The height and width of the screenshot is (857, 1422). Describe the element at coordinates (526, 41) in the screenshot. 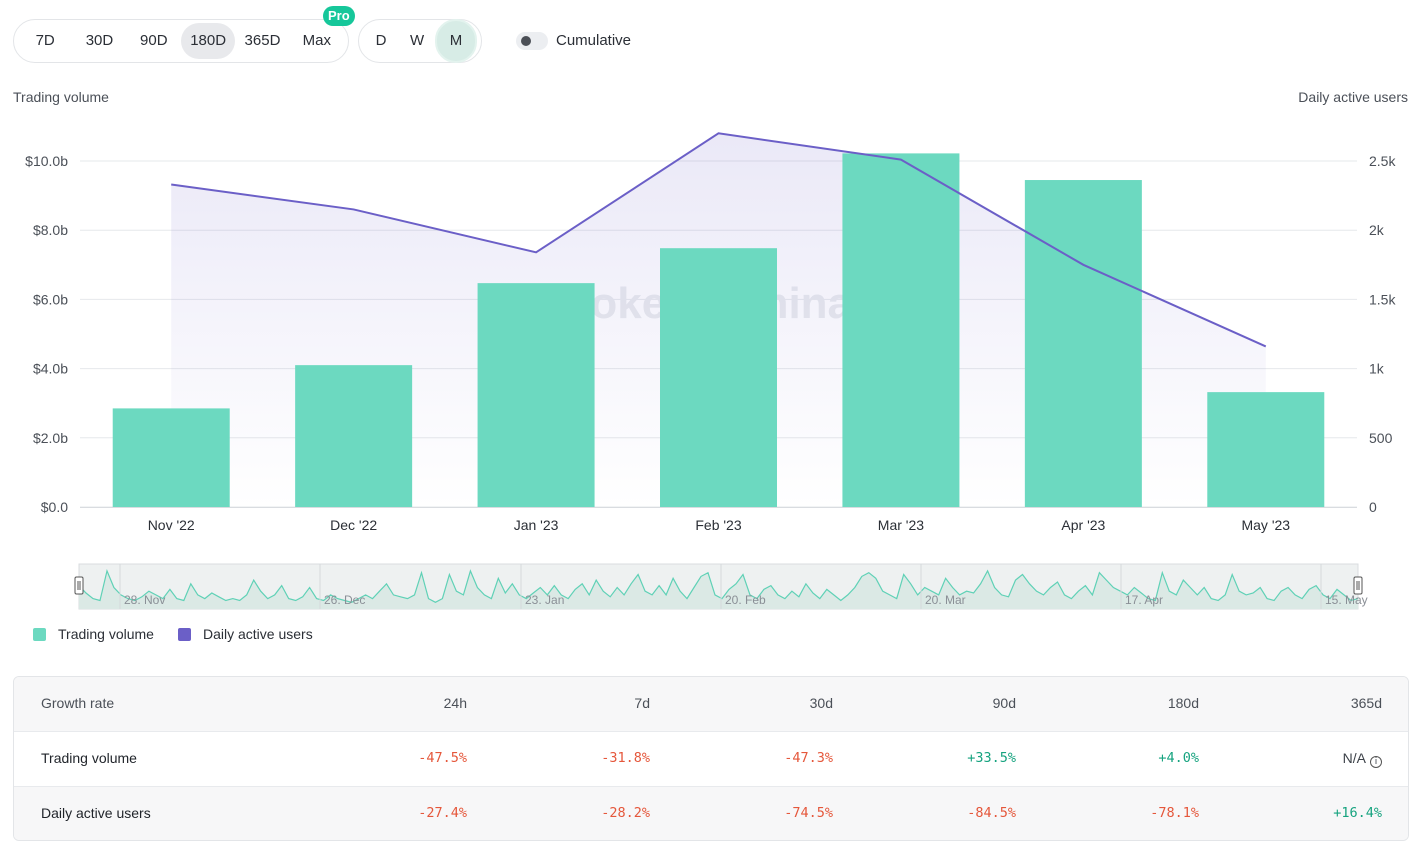

I see `toggle-knob` at that location.